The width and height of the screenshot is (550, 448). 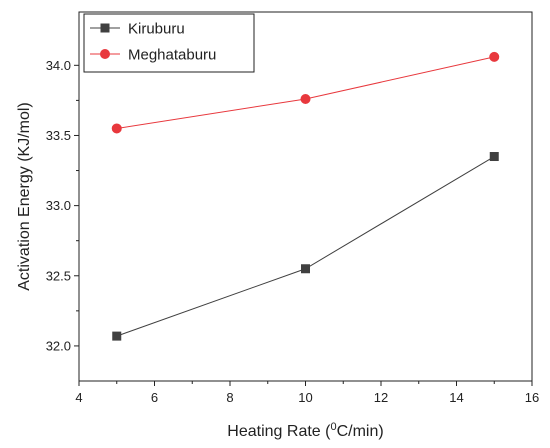 I want to click on x-tick-label-12: 12, so click(x=381, y=397).